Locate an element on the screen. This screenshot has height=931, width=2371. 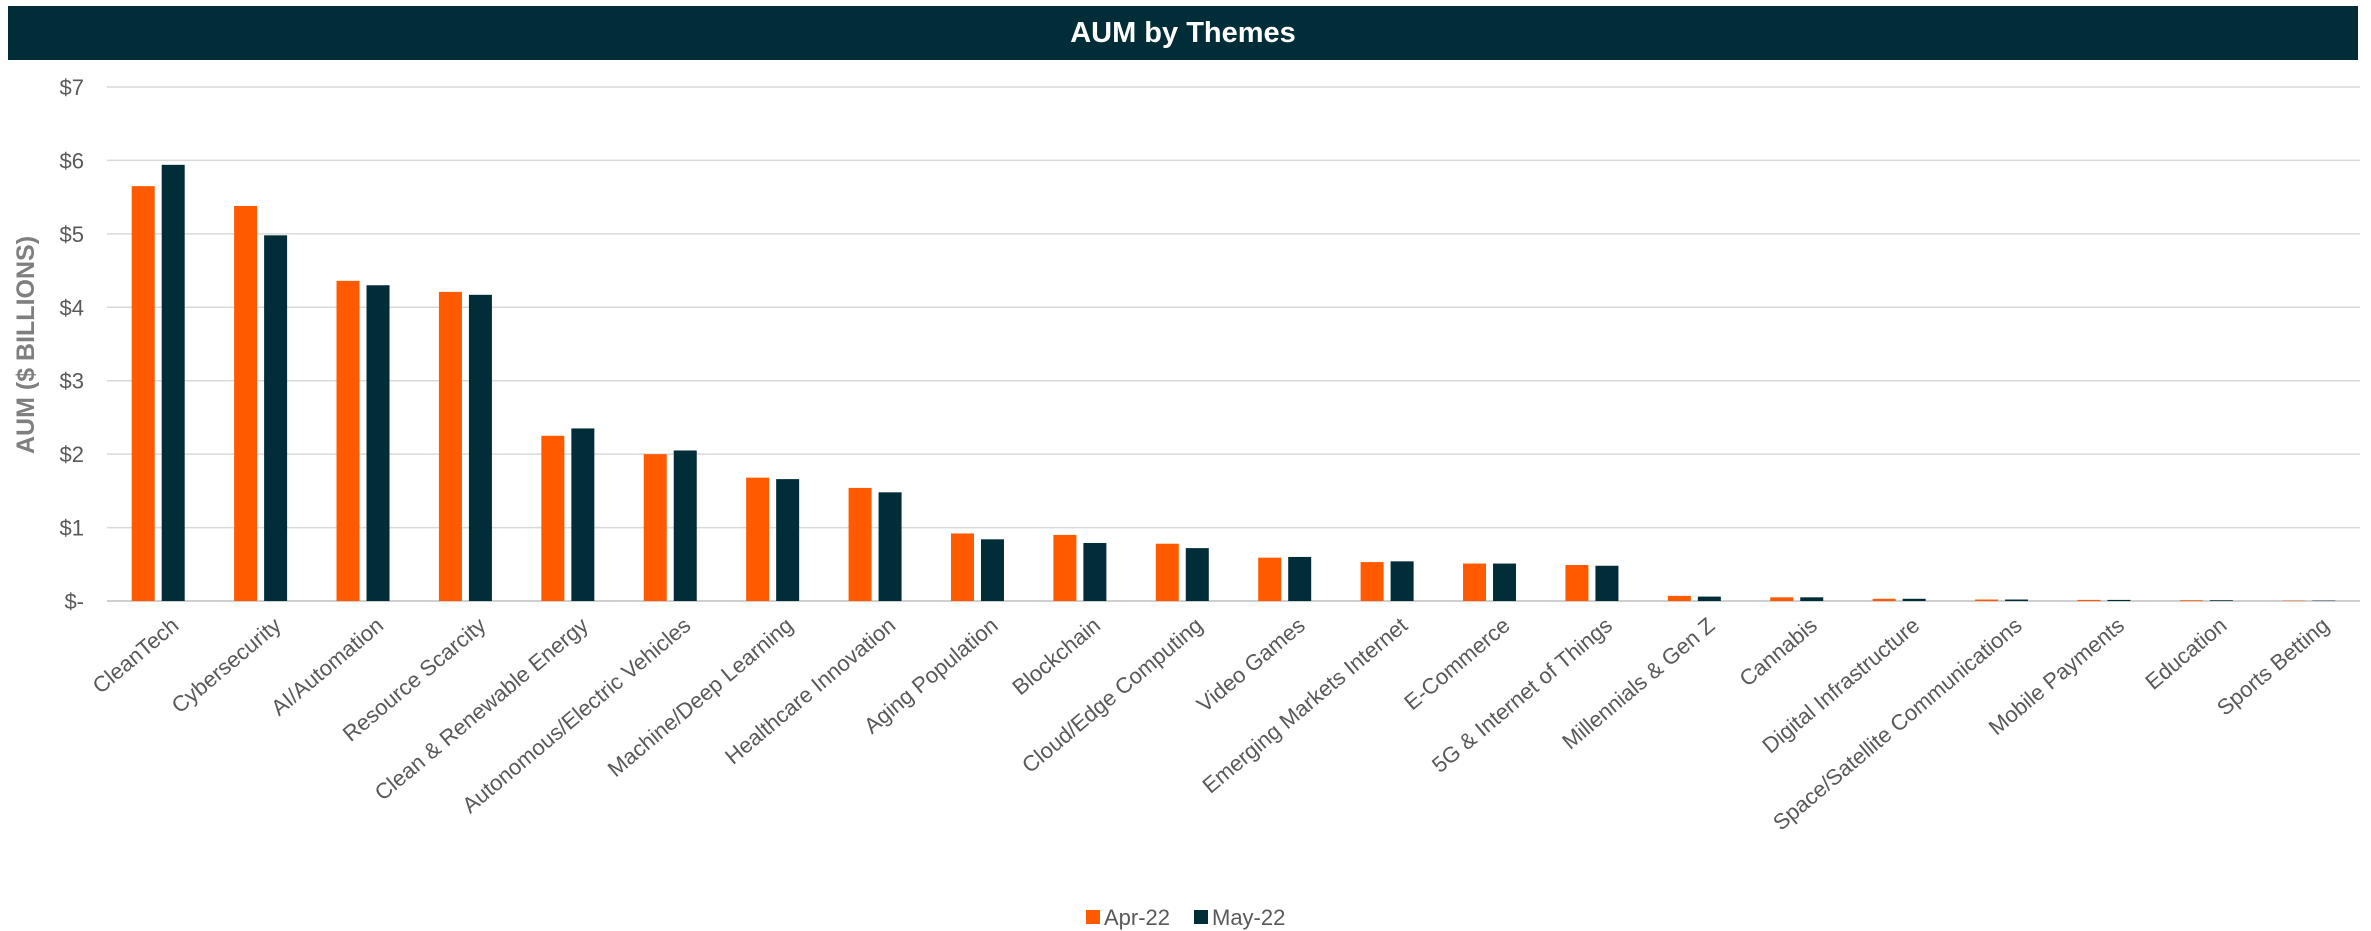
y-tick-label: $7 is located at coordinates (72, 87).